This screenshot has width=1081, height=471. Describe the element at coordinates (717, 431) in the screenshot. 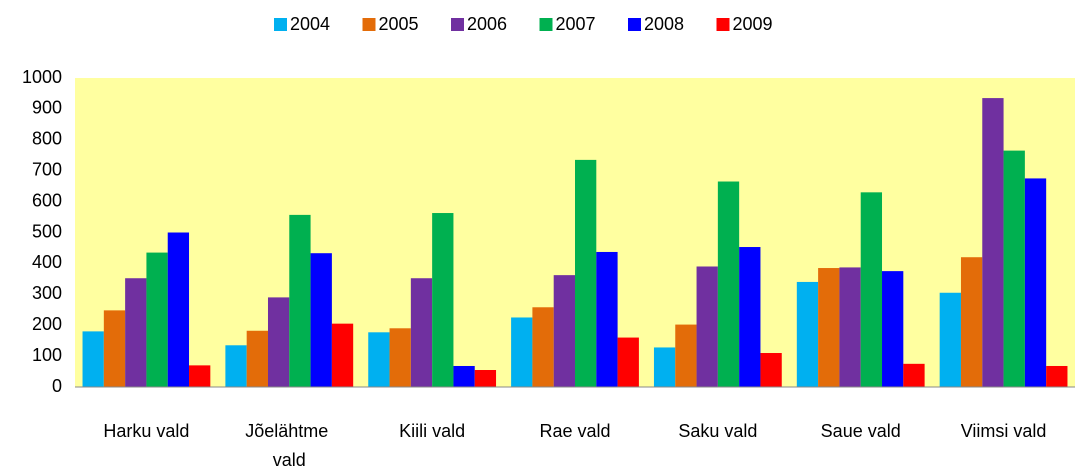

I see `x-tick-label: Saku vald` at that location.